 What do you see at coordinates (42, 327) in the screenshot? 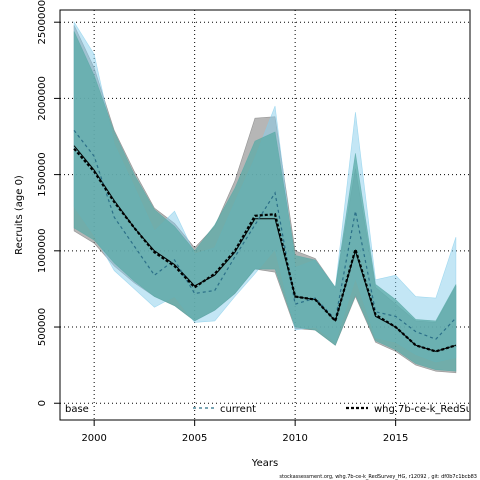
I see `y-tick-label: 500000` at bounding box center [42, 327].